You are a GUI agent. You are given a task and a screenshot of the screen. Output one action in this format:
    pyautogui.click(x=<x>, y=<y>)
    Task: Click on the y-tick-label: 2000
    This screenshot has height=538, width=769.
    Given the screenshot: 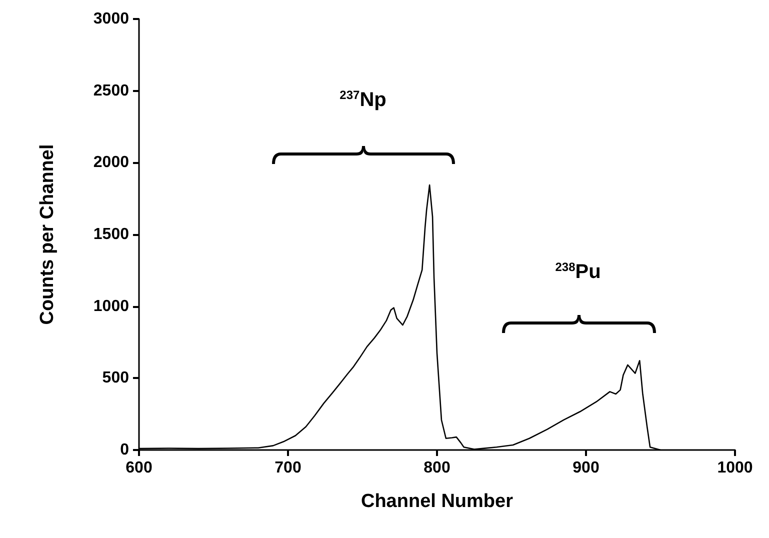 What is the action you would take?
    pyautogui.click(x=111, y=163)
    